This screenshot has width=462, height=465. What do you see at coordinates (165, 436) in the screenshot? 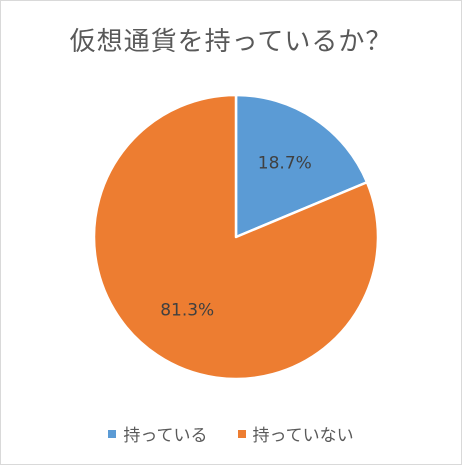
I see `legend-label-owned: 持っている` at bounding box center [165, 436].